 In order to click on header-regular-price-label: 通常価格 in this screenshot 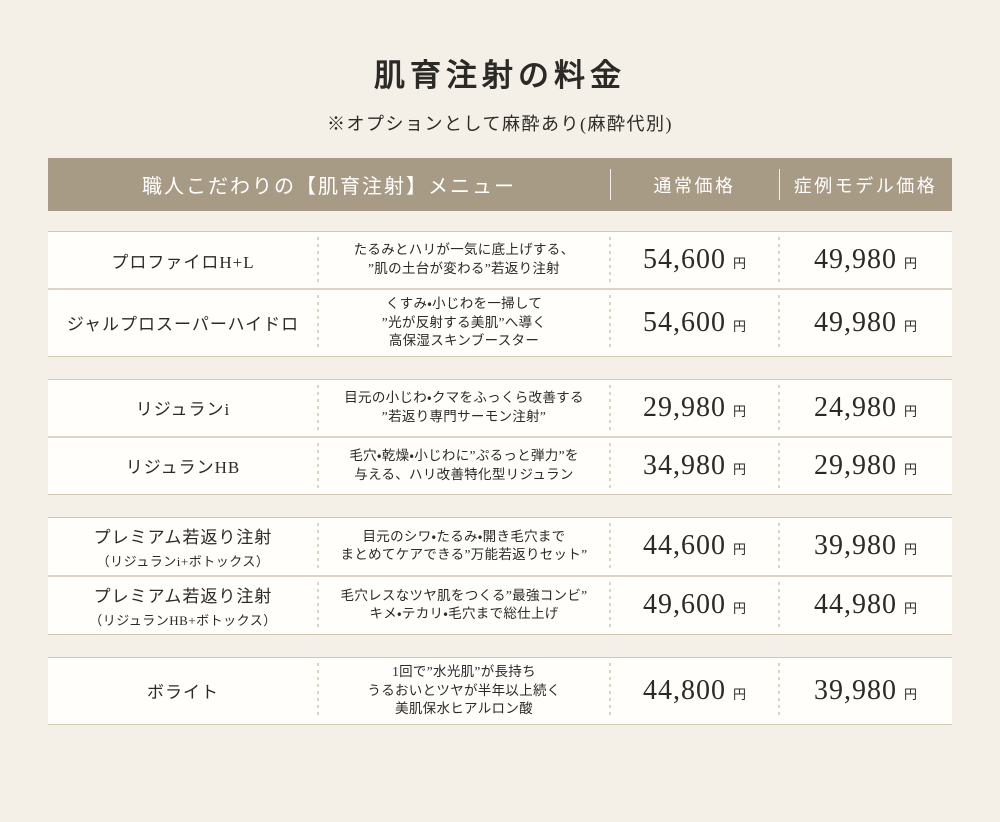, I will do `click(694, 184)`.